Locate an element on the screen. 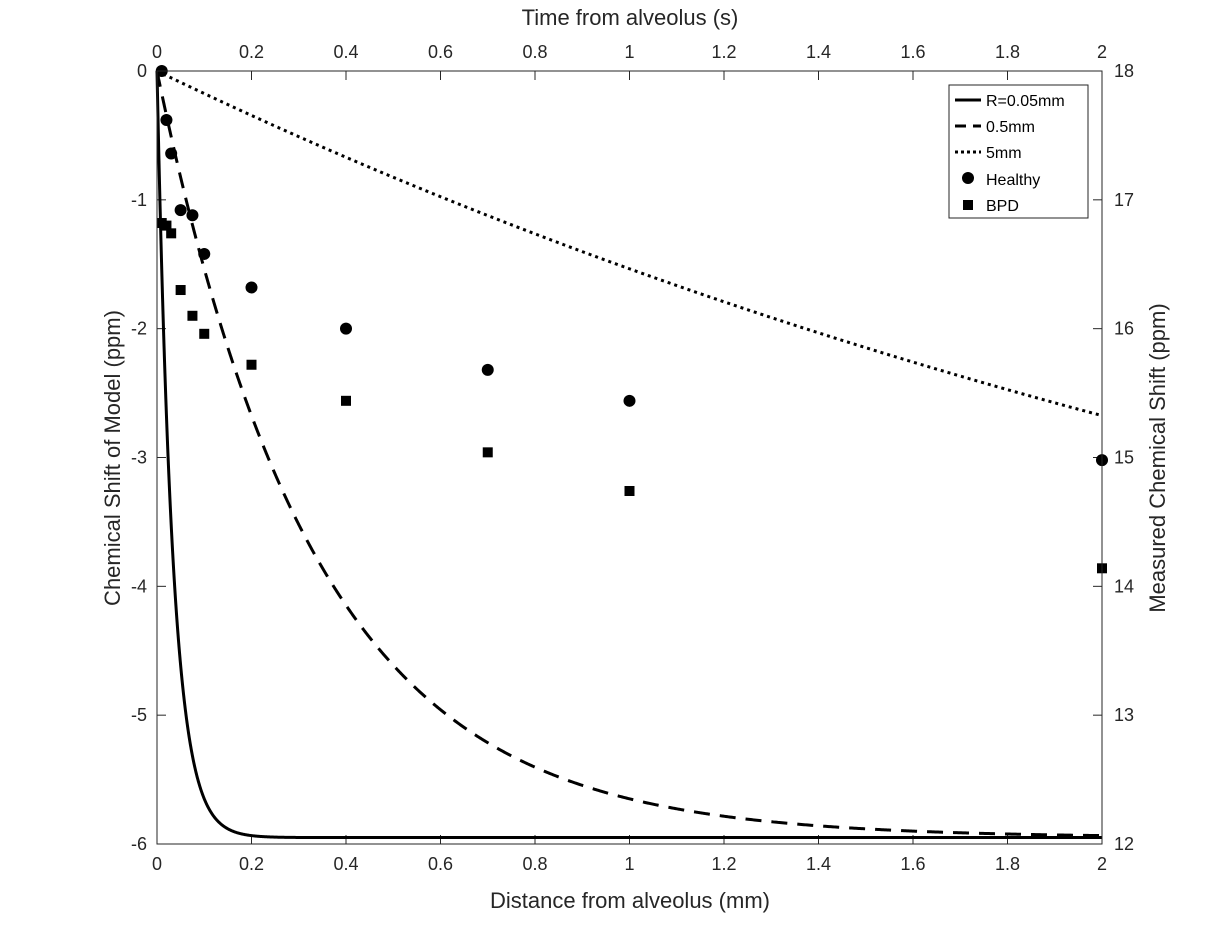 The width and height of the screenshot is (1218, 948). x-tick-label-bottom: 0.4 is located at coordinates (345, 864).